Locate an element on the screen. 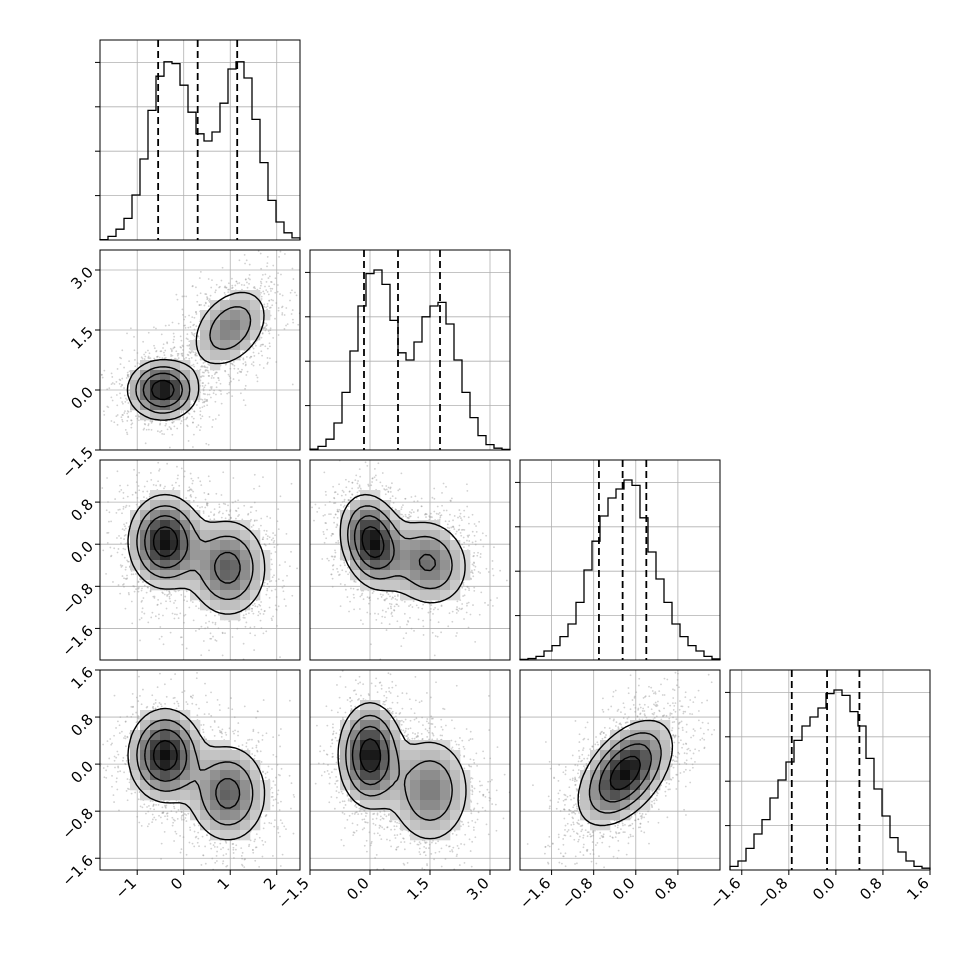 Image resolution: width=970 pixels, height=970 pixels. histogram-p0 is located at coordinates (200, 151).